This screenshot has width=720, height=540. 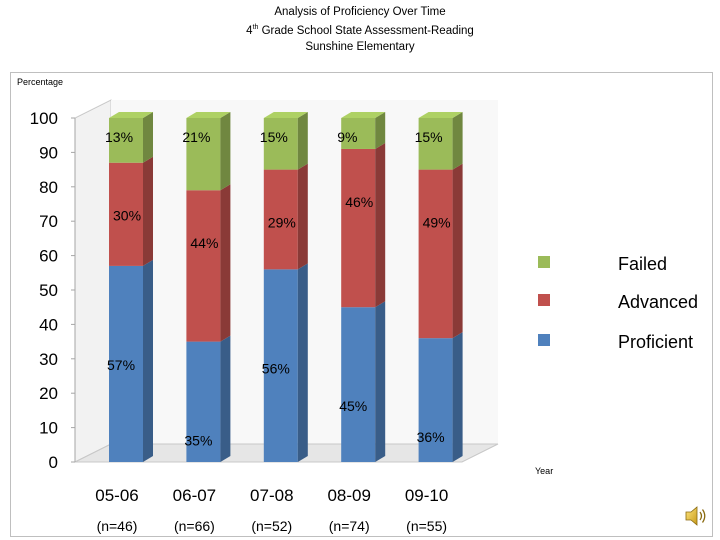 I want to click on y-tick-label: 0, so click(x=53, y=462).